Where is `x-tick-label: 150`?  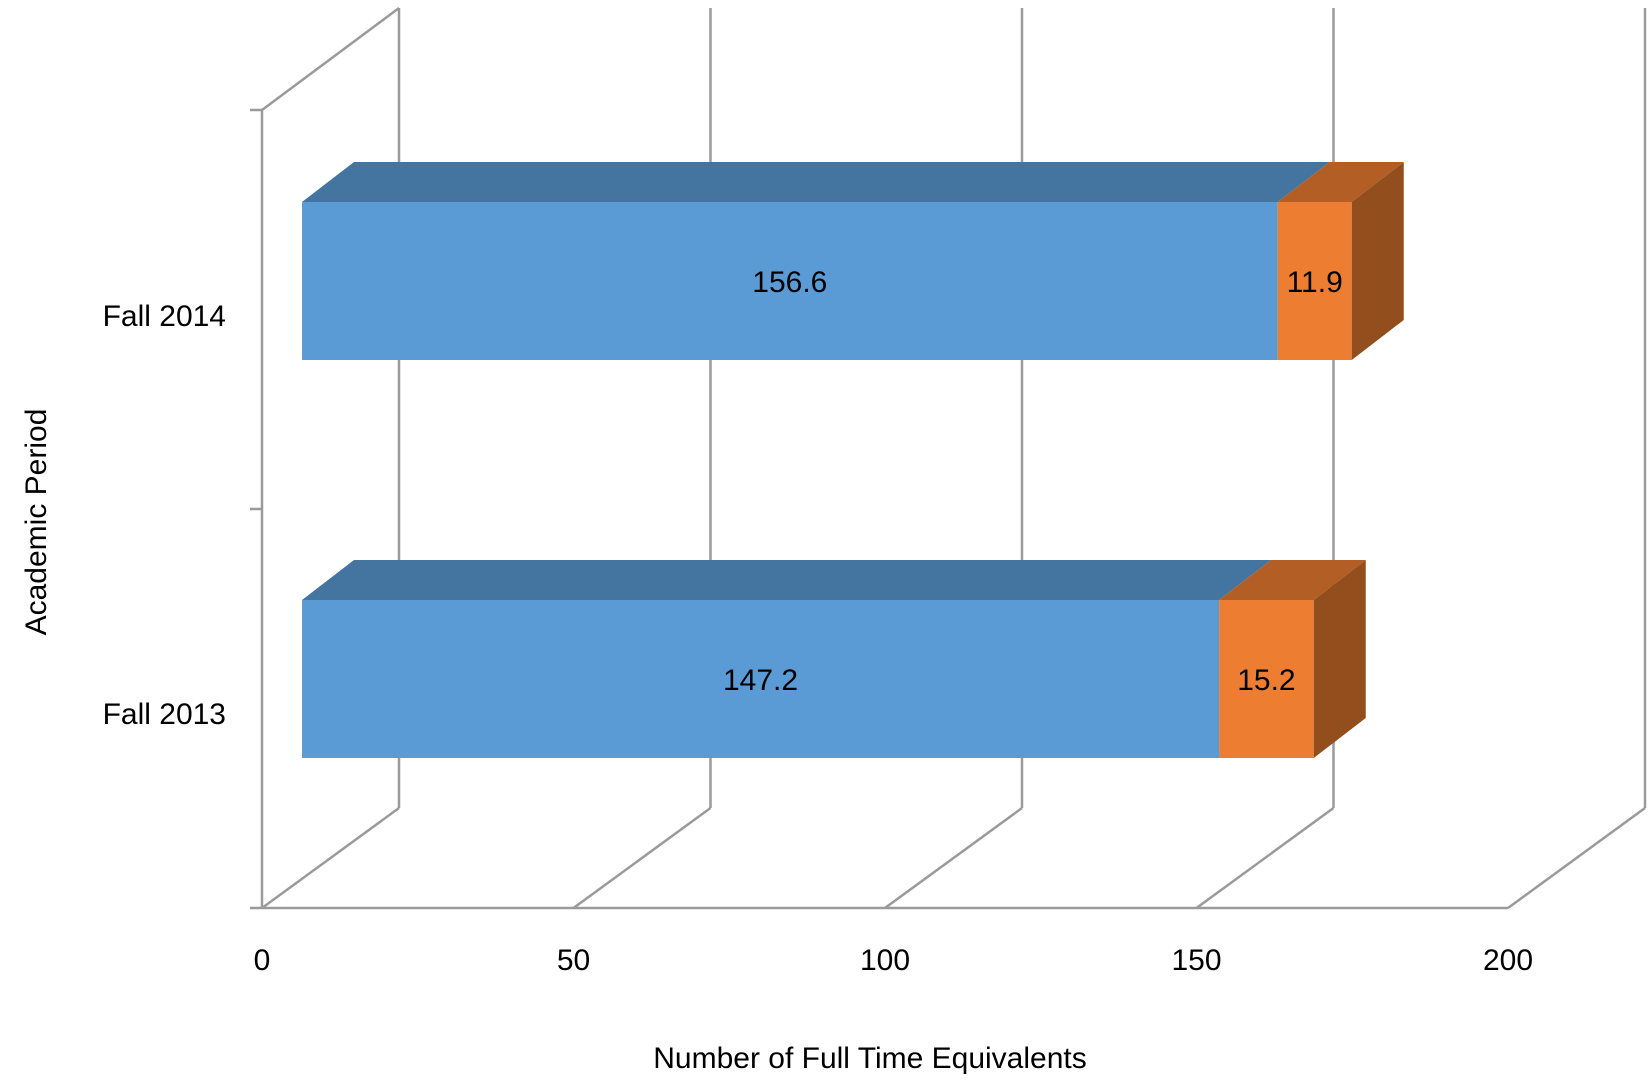 x-tick-label: 150 is located at coordinates (1196, 960).